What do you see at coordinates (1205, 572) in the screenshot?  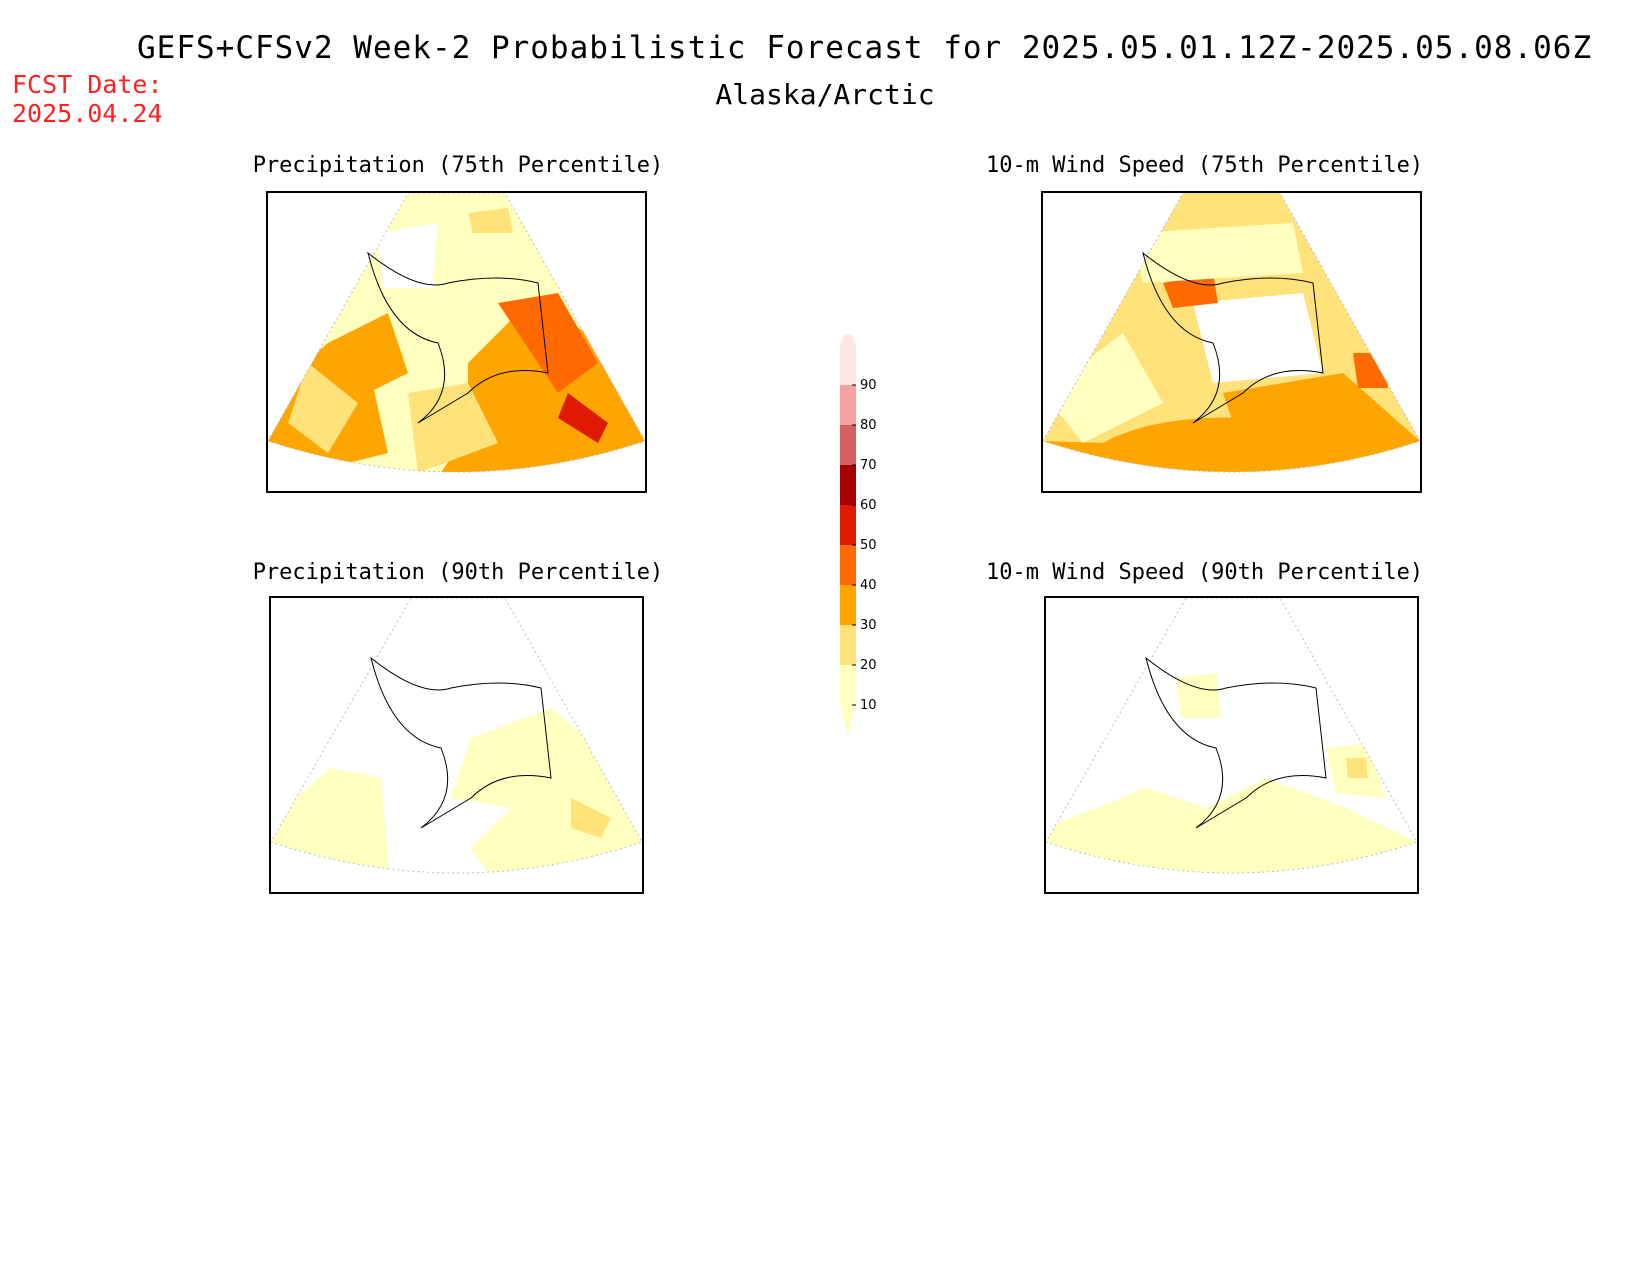 I see `panel-title-wind-90: 10-m Wind Speed (90th Percentile)` at bounding box center [1205, 572].